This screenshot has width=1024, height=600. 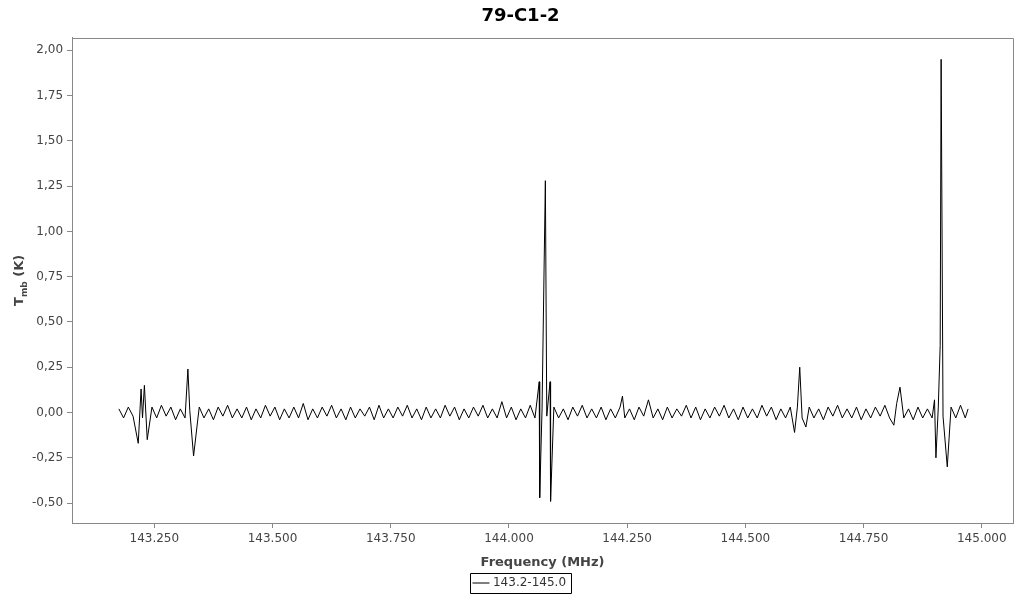 I want to click on y-tick-label: 0,50, so click(x=50, y=321).